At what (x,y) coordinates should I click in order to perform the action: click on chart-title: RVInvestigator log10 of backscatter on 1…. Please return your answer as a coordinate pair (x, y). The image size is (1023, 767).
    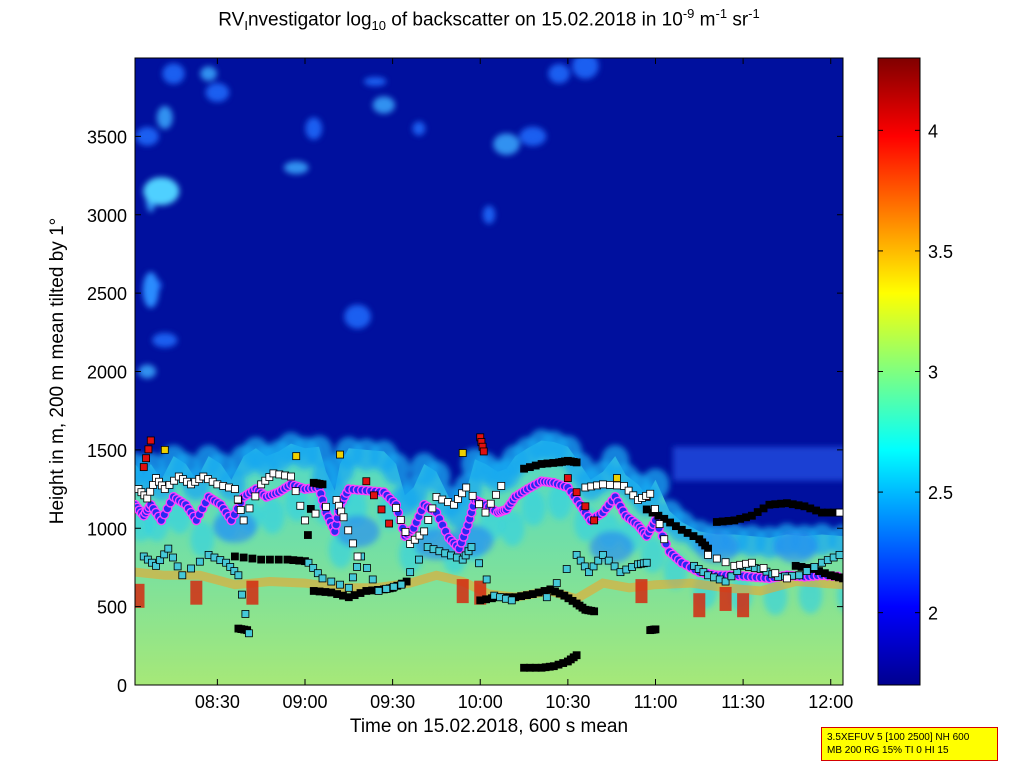
    Looking at the image, I should click on (489, 20).